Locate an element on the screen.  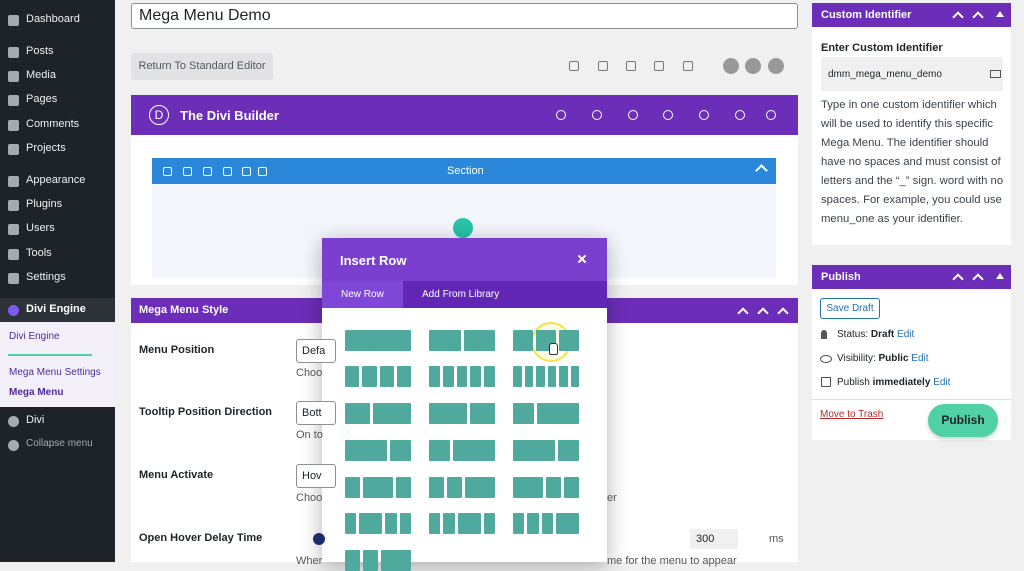
menu-item: Users is located at coordinates (40, 228).